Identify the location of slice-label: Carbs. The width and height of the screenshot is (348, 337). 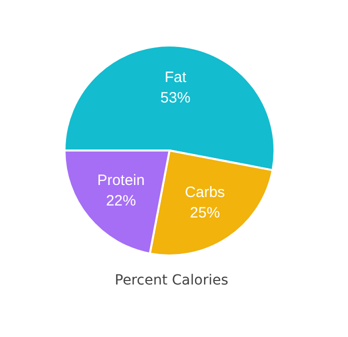
(204, 192).